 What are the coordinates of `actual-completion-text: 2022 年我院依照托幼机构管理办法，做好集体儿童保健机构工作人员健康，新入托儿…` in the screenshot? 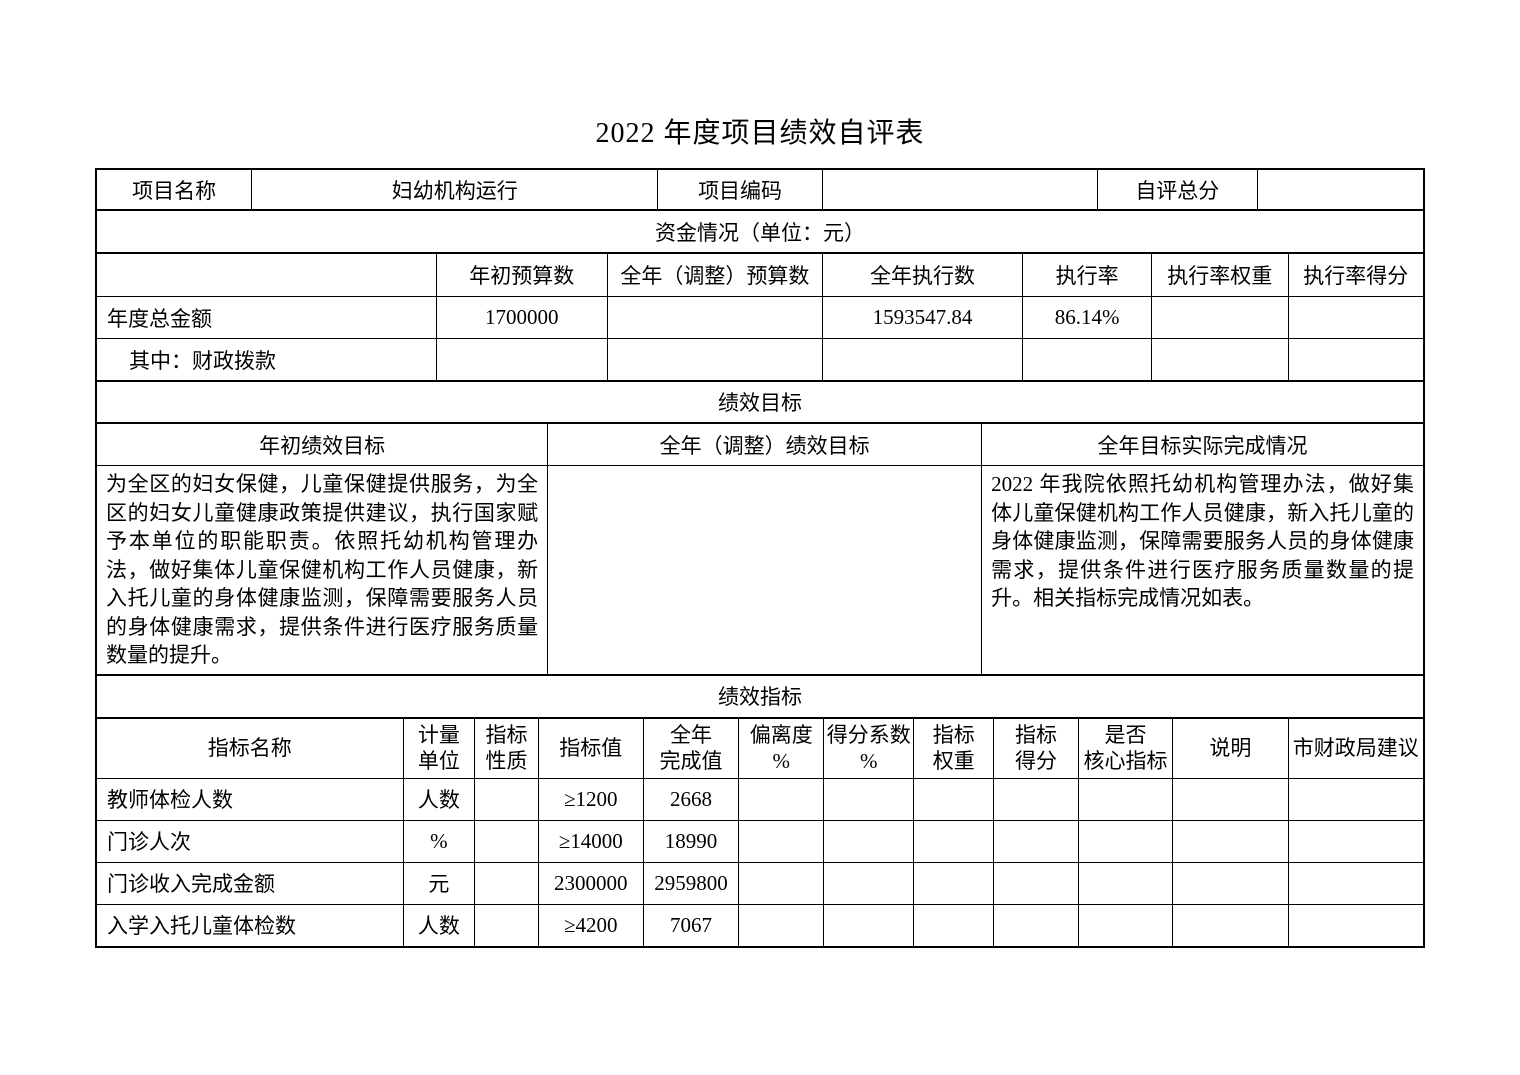 It's located at (1202, 570).